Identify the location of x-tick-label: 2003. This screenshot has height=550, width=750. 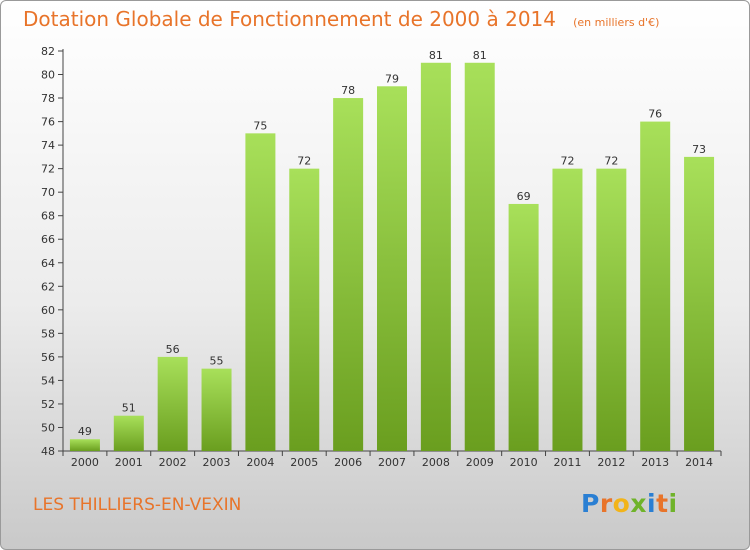
(217, 462).